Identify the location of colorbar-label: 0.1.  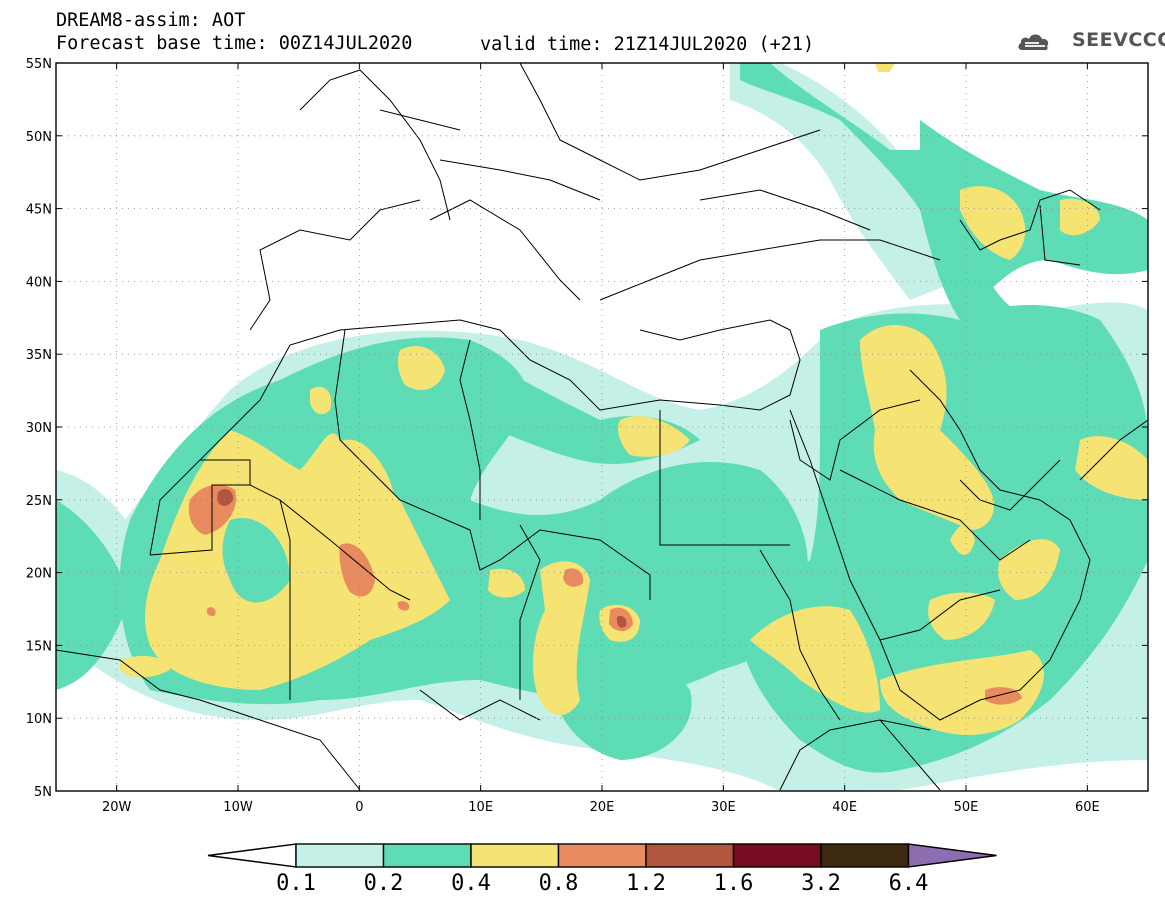
(296, 883).